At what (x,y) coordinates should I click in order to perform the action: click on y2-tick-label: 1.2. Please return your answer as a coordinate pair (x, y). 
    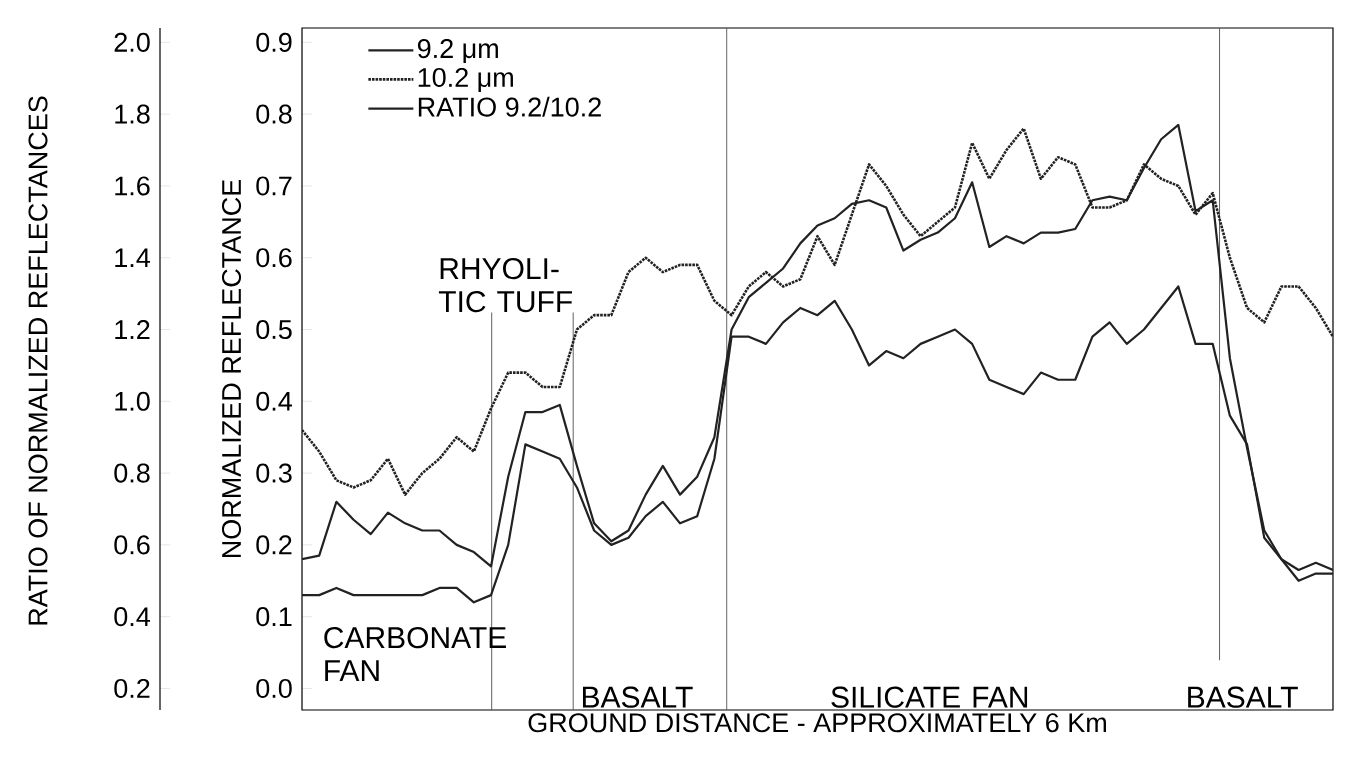
    Looking at the image, I should click on (132, 329).